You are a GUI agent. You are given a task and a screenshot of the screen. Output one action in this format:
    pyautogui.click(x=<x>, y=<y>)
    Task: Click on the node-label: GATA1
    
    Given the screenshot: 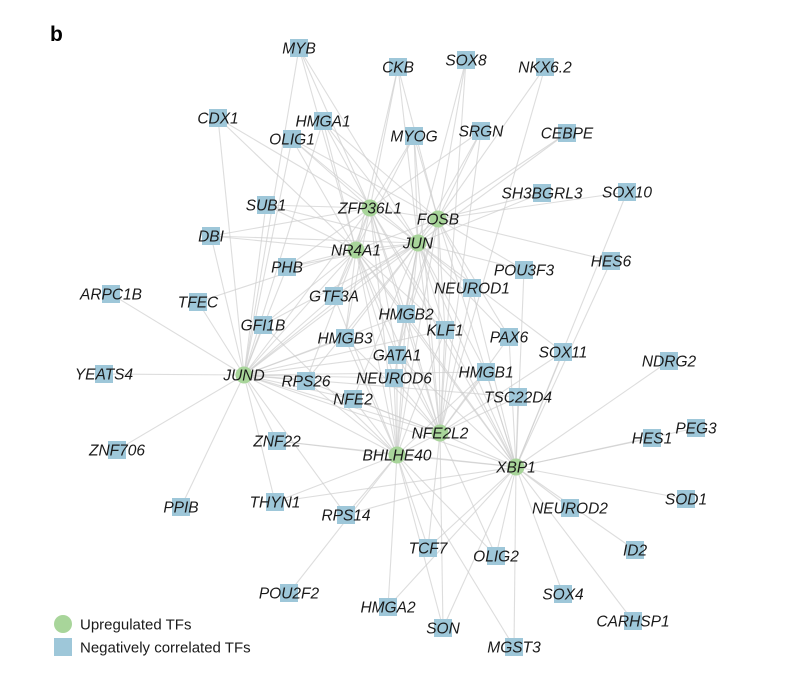 What is the action you would take?
    pyautogui.click(x=397, y=356)
    